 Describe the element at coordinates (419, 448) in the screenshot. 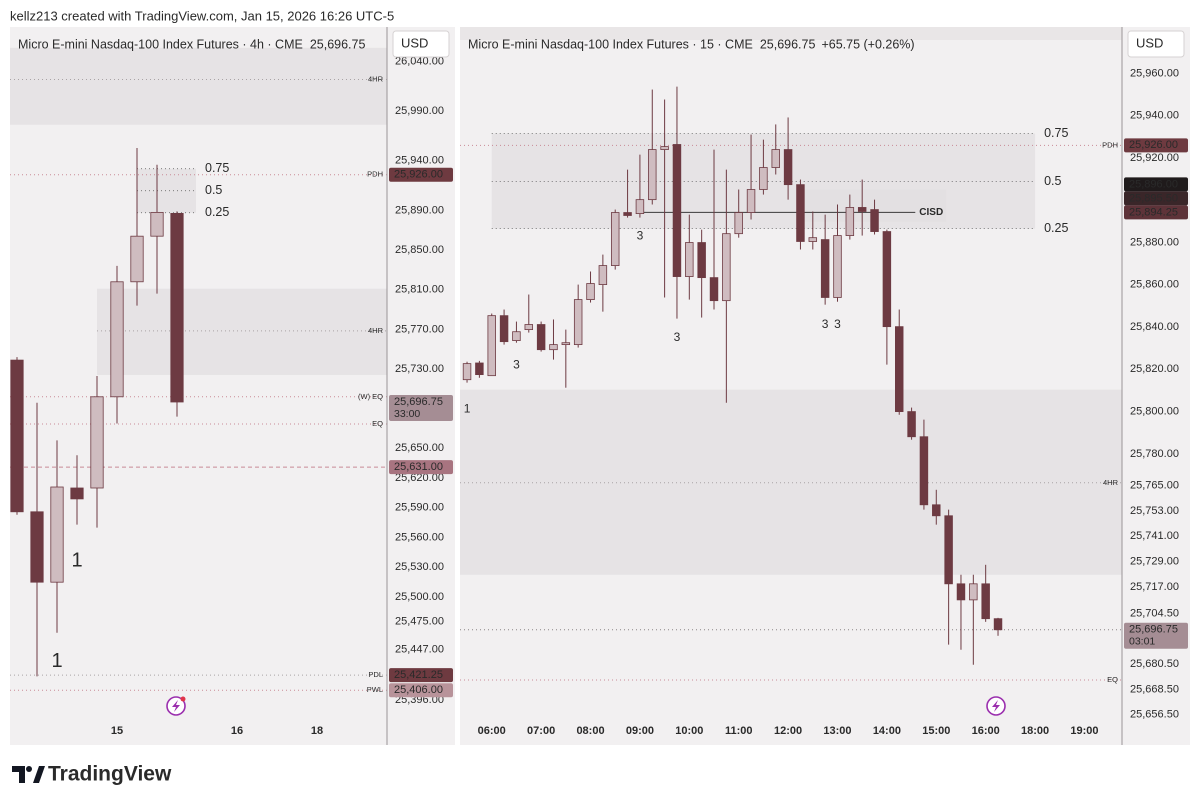

I see `y-tick-label: 25,650.00` at that location.